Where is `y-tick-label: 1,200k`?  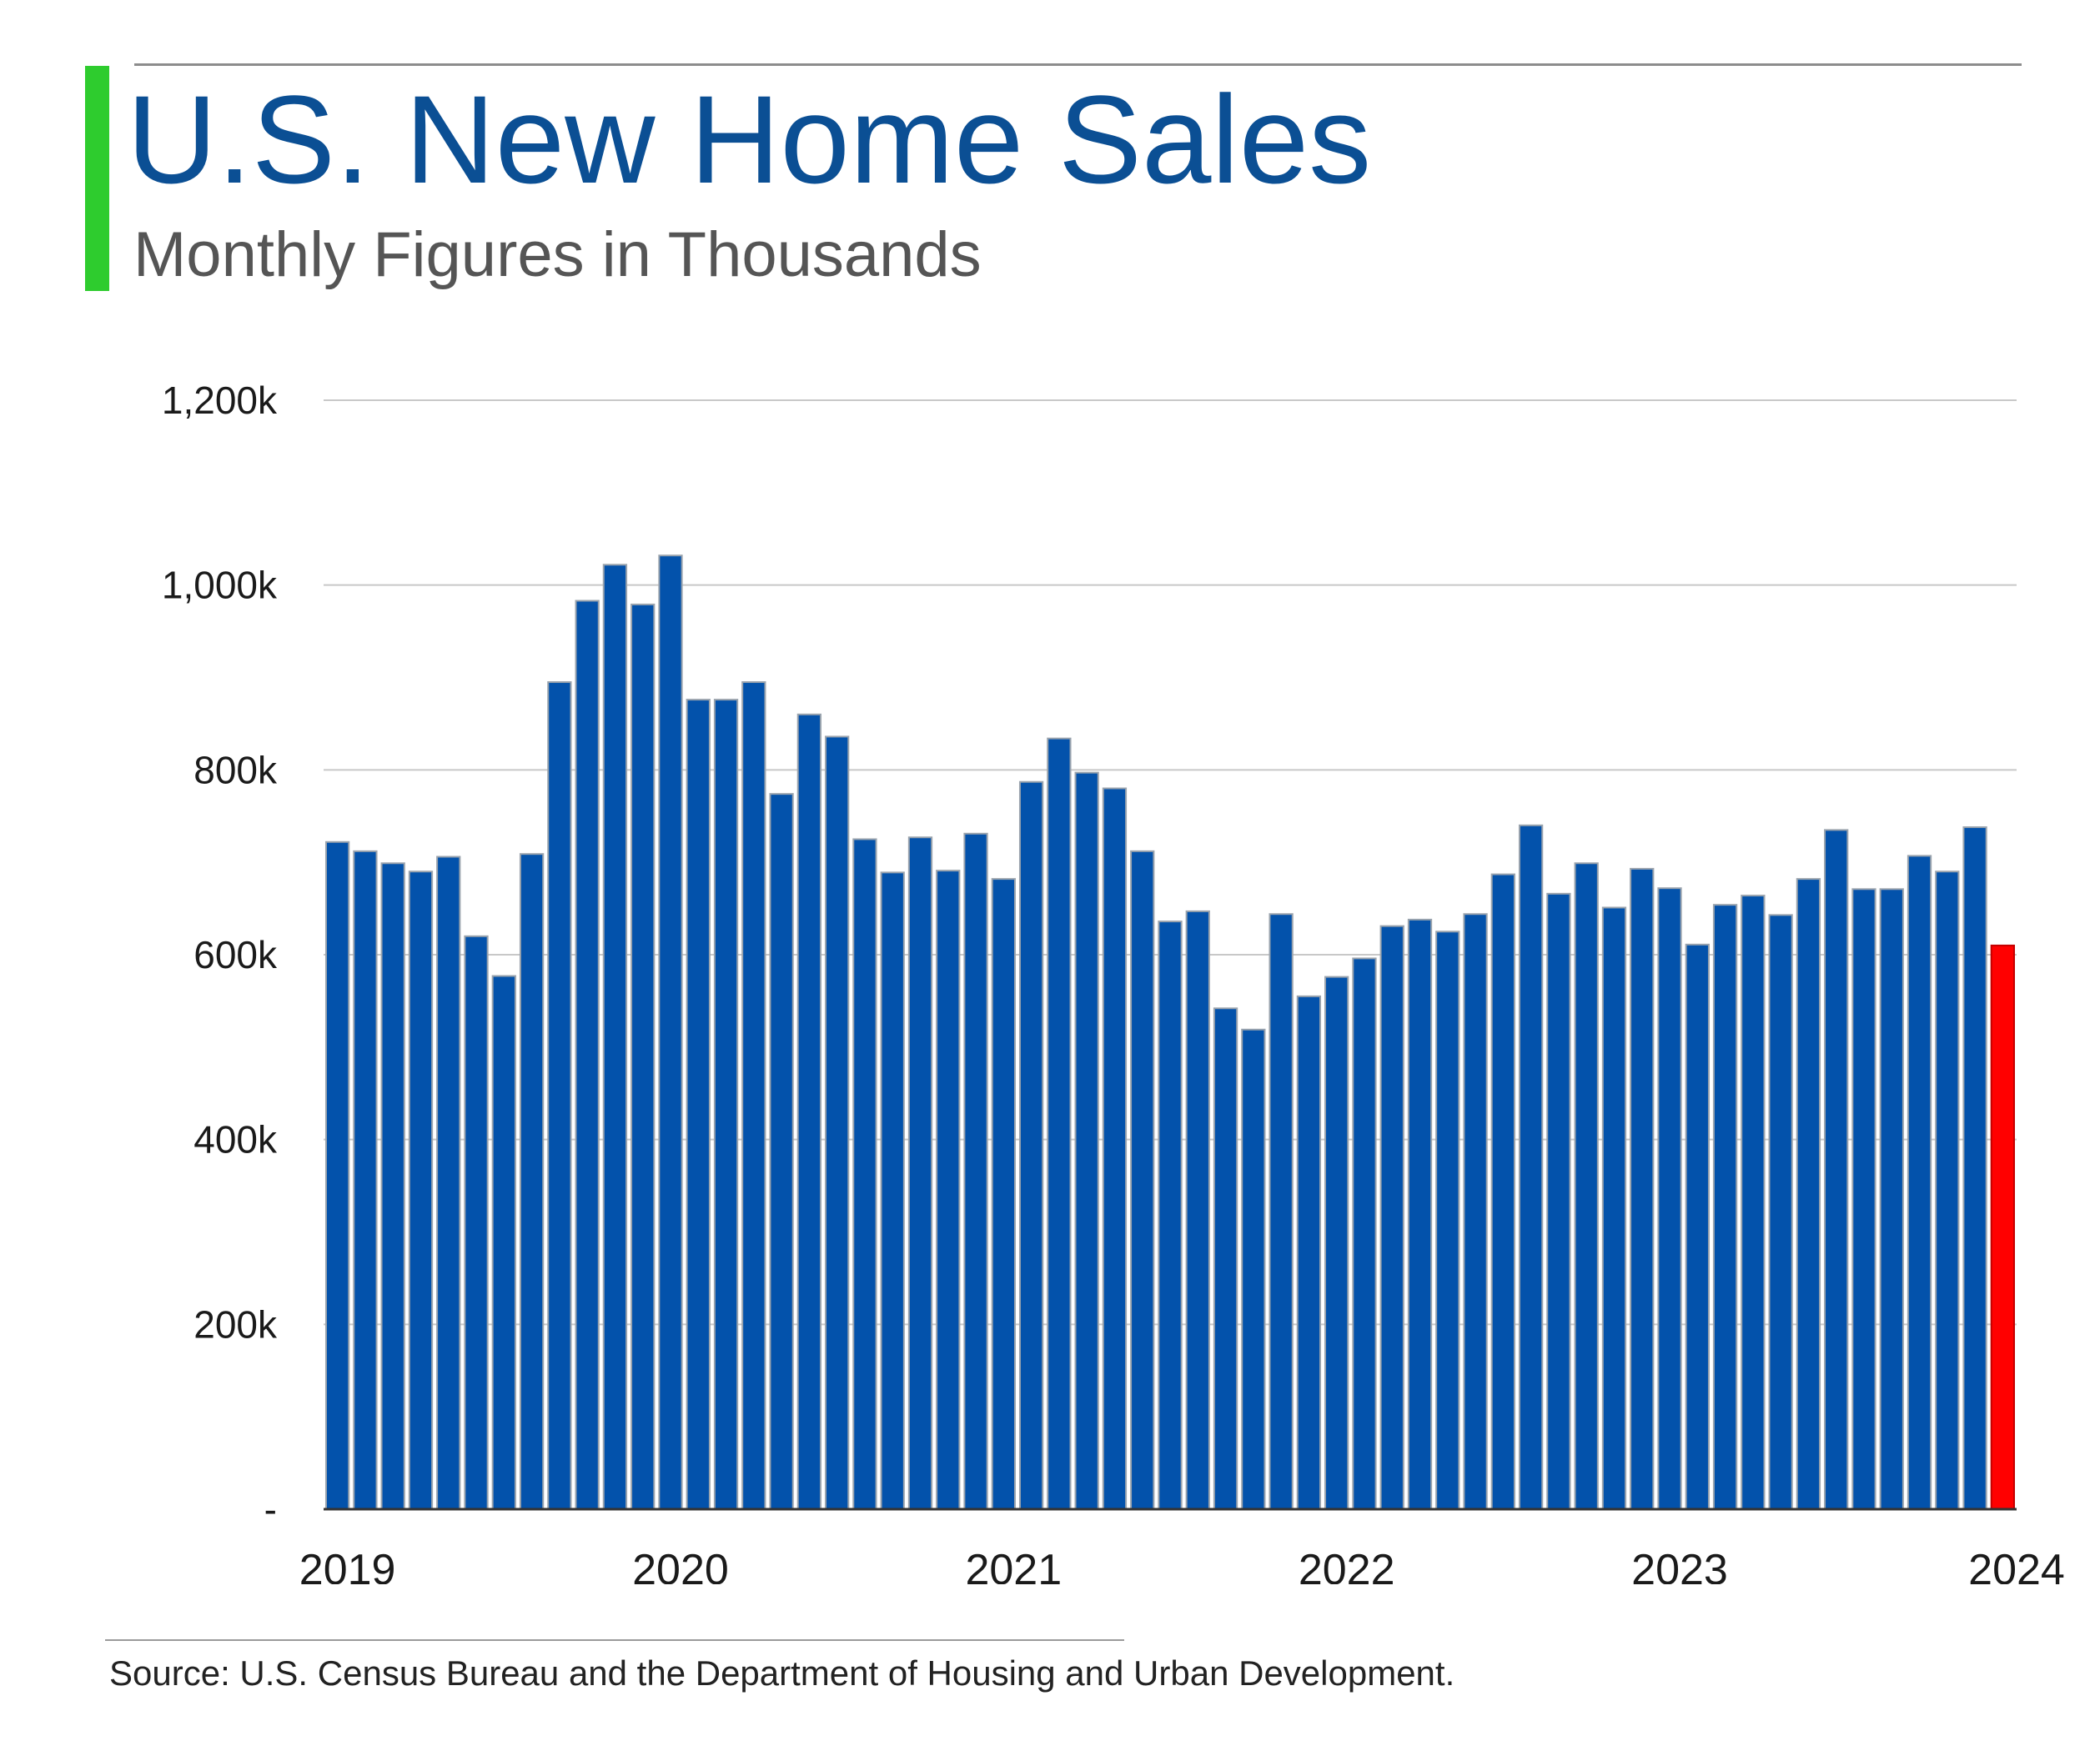
y-tick-label: 1,200k is located at coordinates (220, 400).